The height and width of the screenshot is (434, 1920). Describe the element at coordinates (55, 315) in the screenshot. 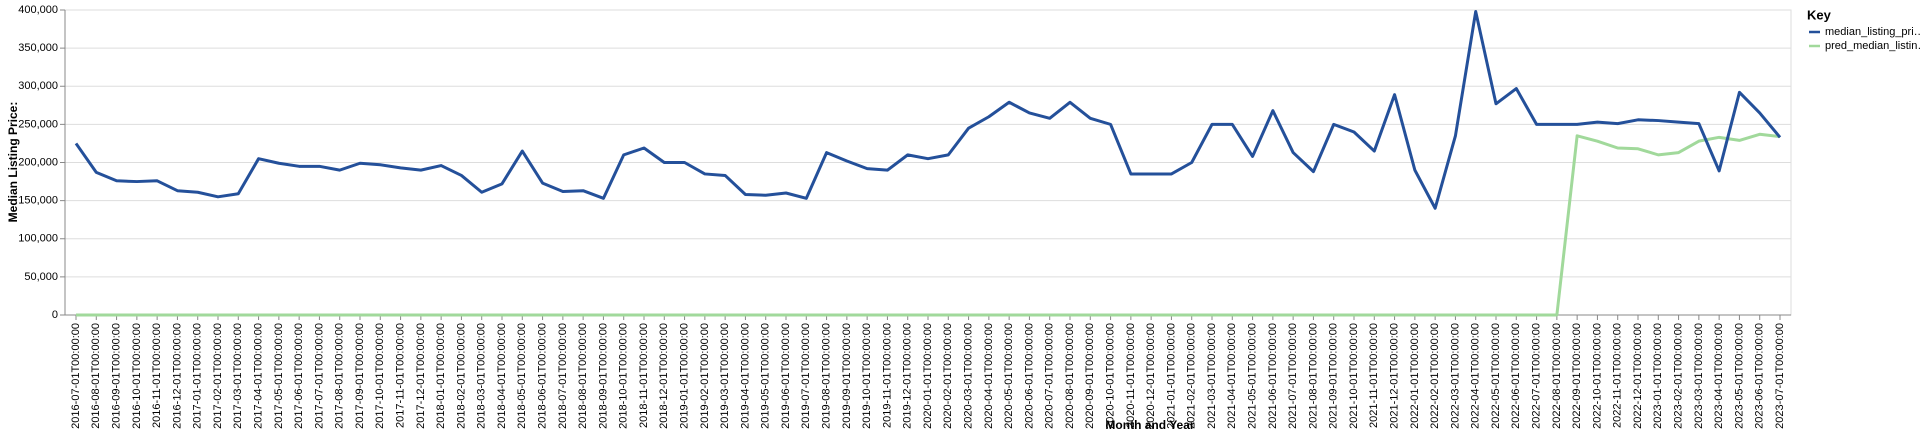

I see `y-tick-label: 0` at that location.